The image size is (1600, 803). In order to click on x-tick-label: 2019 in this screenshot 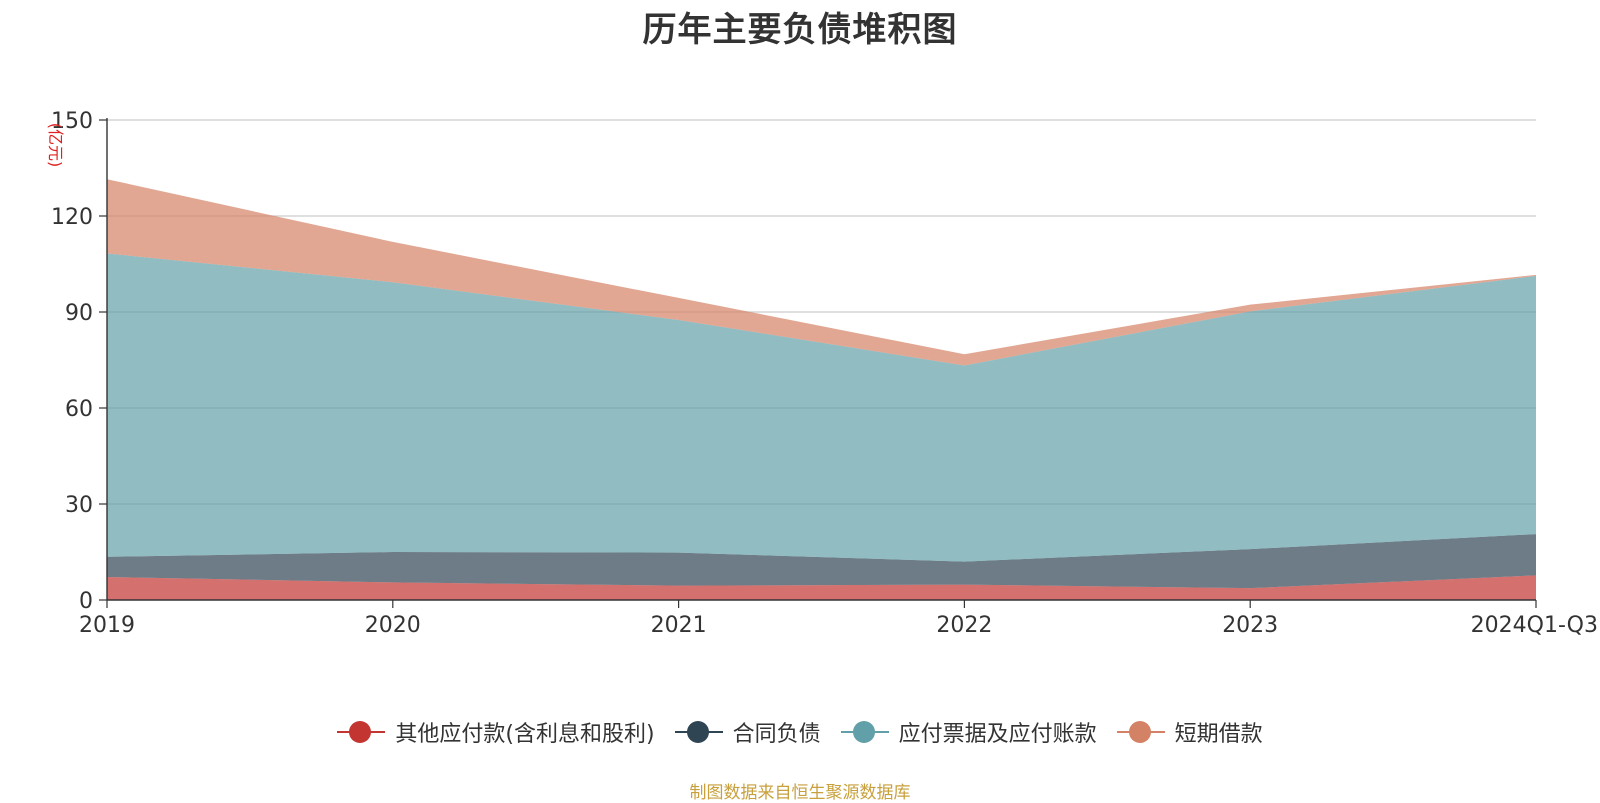, I will do `click(107, 625)`.